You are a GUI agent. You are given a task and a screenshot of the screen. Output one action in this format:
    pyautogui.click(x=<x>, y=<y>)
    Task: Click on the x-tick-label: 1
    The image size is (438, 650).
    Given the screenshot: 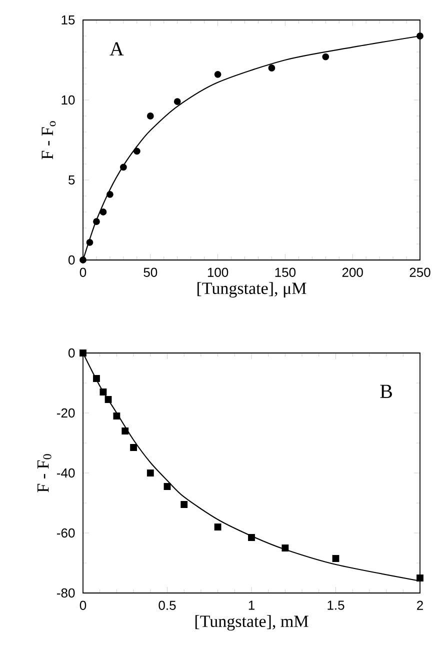 What is the action you would take?
    pyautogui.click(x=251, y=605)
    